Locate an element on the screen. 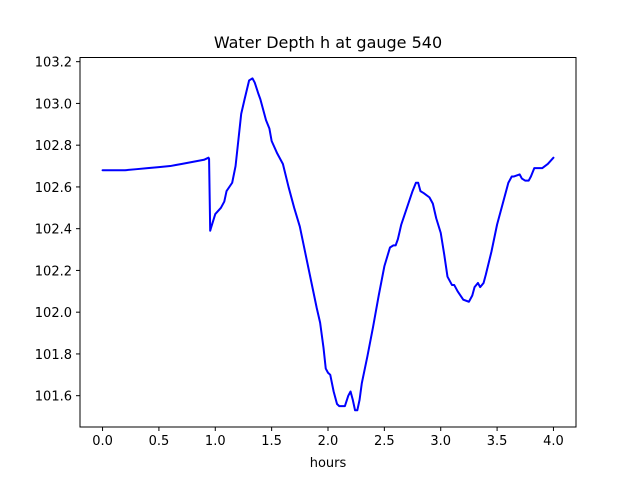 The width and height of the screenshot is (640, 480). y-tick-label: 101.6 is located at coordinates (53, 397).